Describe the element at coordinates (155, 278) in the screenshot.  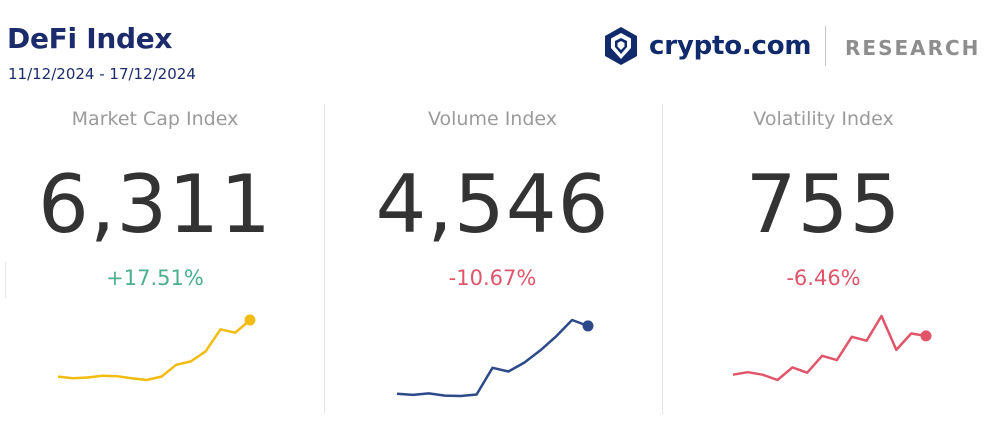
I see `card-change: +17.51%` at that location.